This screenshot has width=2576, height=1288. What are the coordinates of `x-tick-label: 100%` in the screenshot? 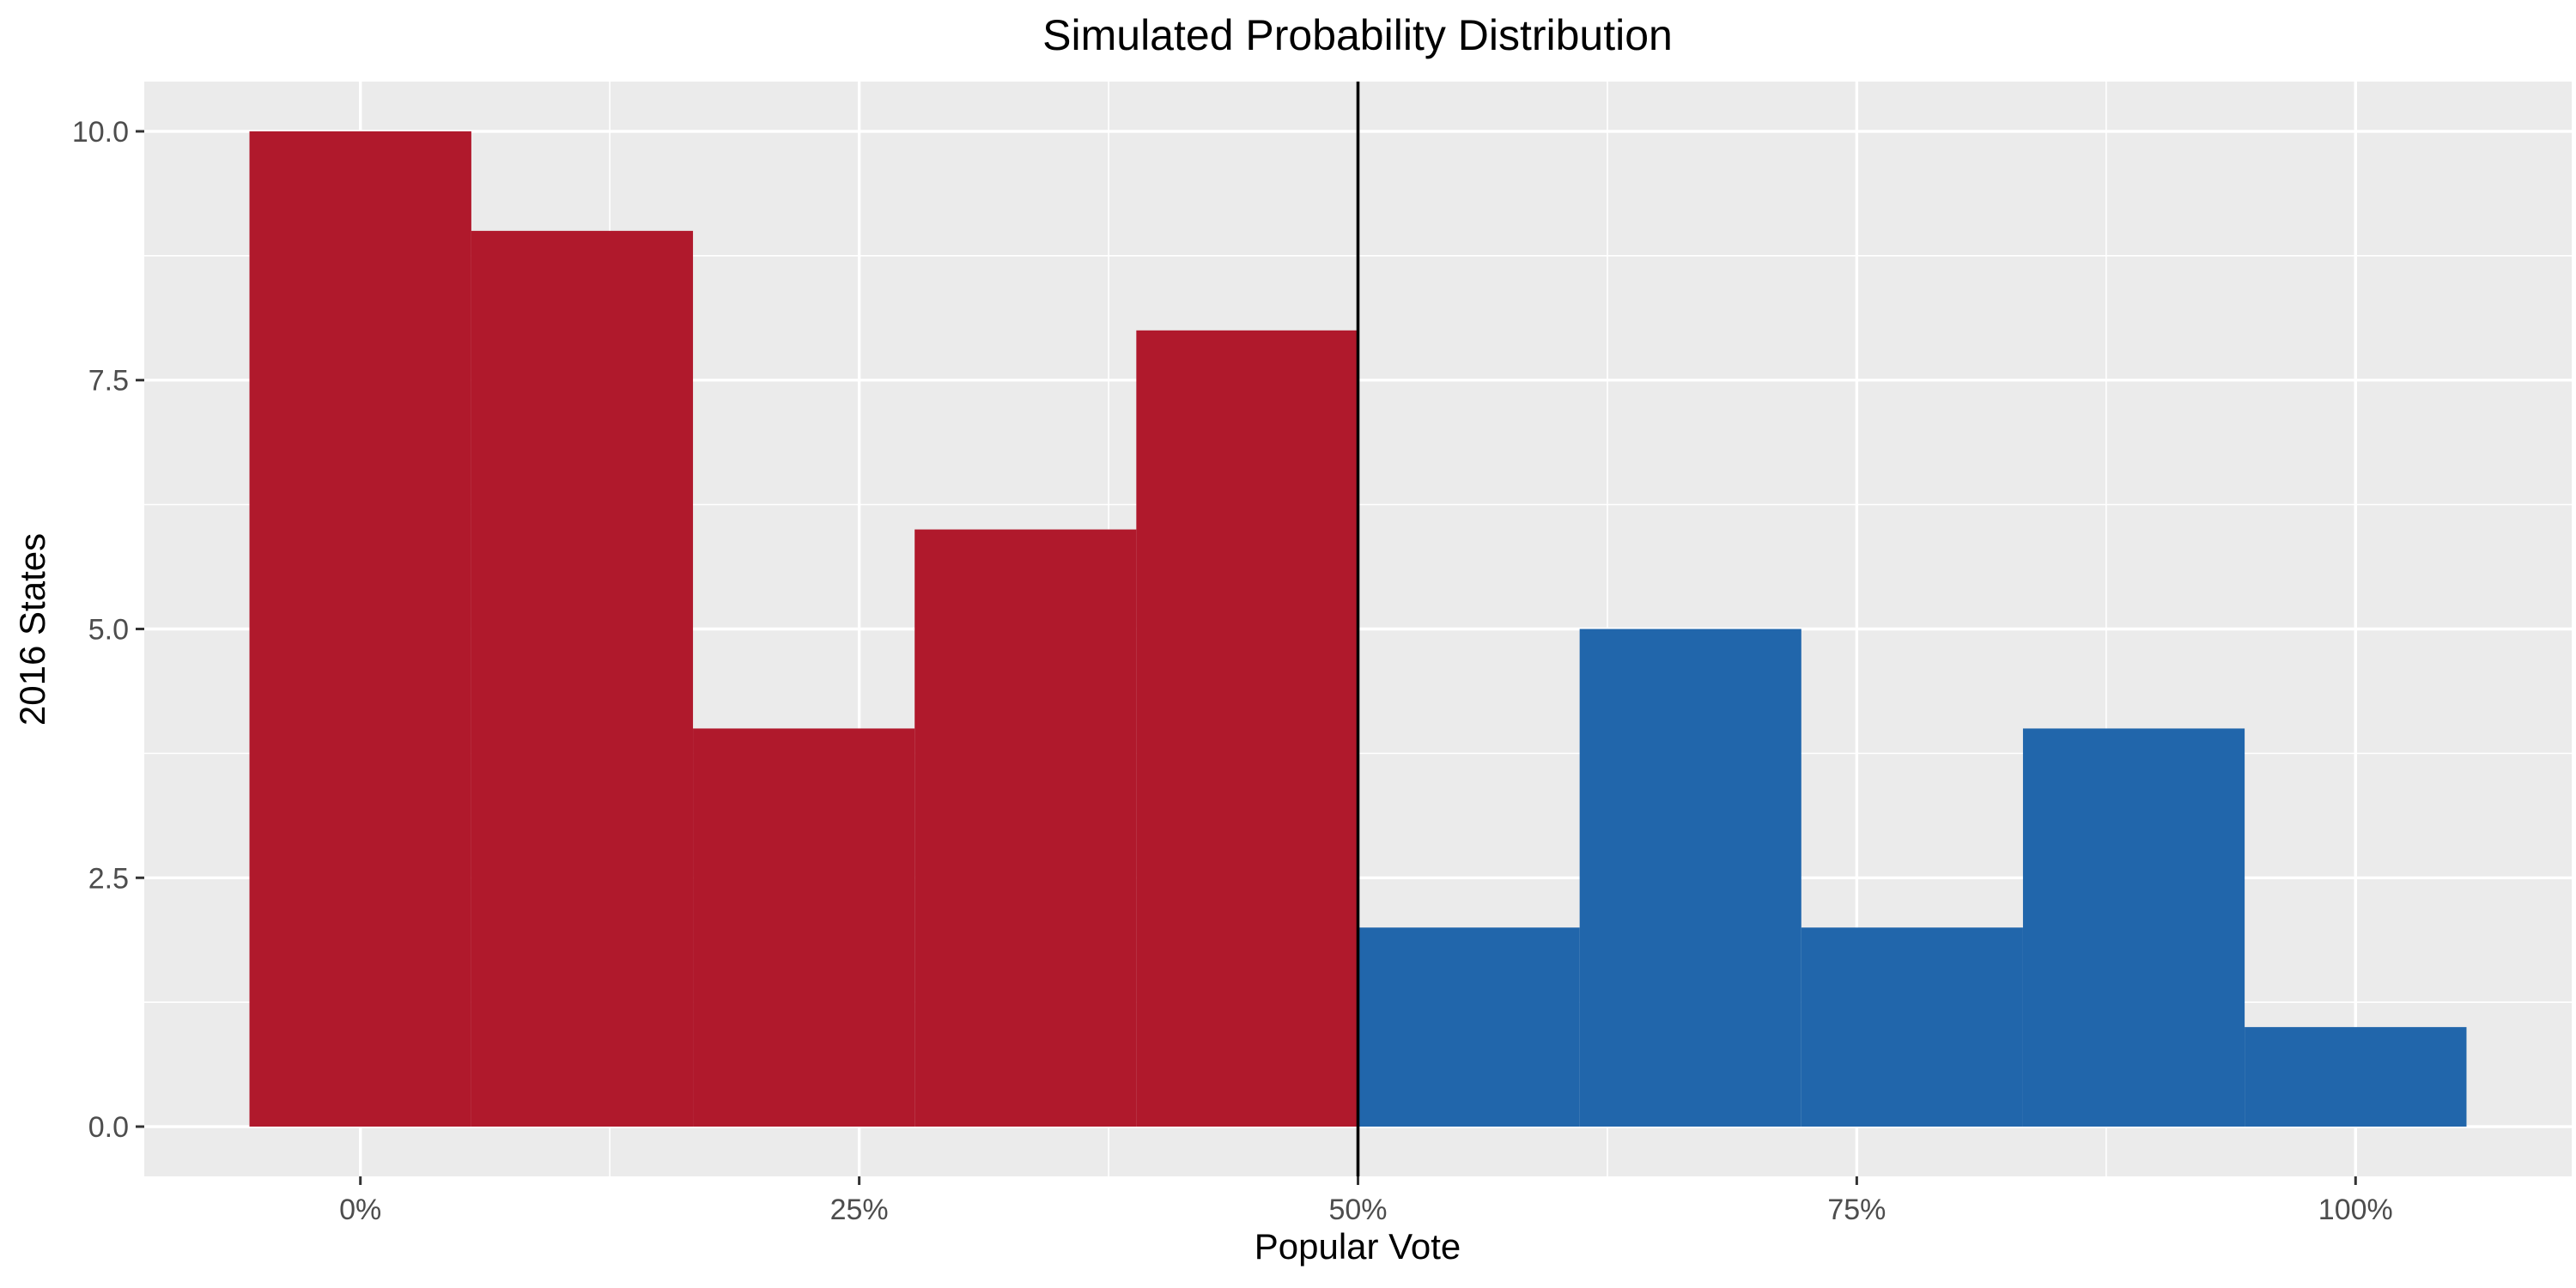 It's located at (2355, 1210).